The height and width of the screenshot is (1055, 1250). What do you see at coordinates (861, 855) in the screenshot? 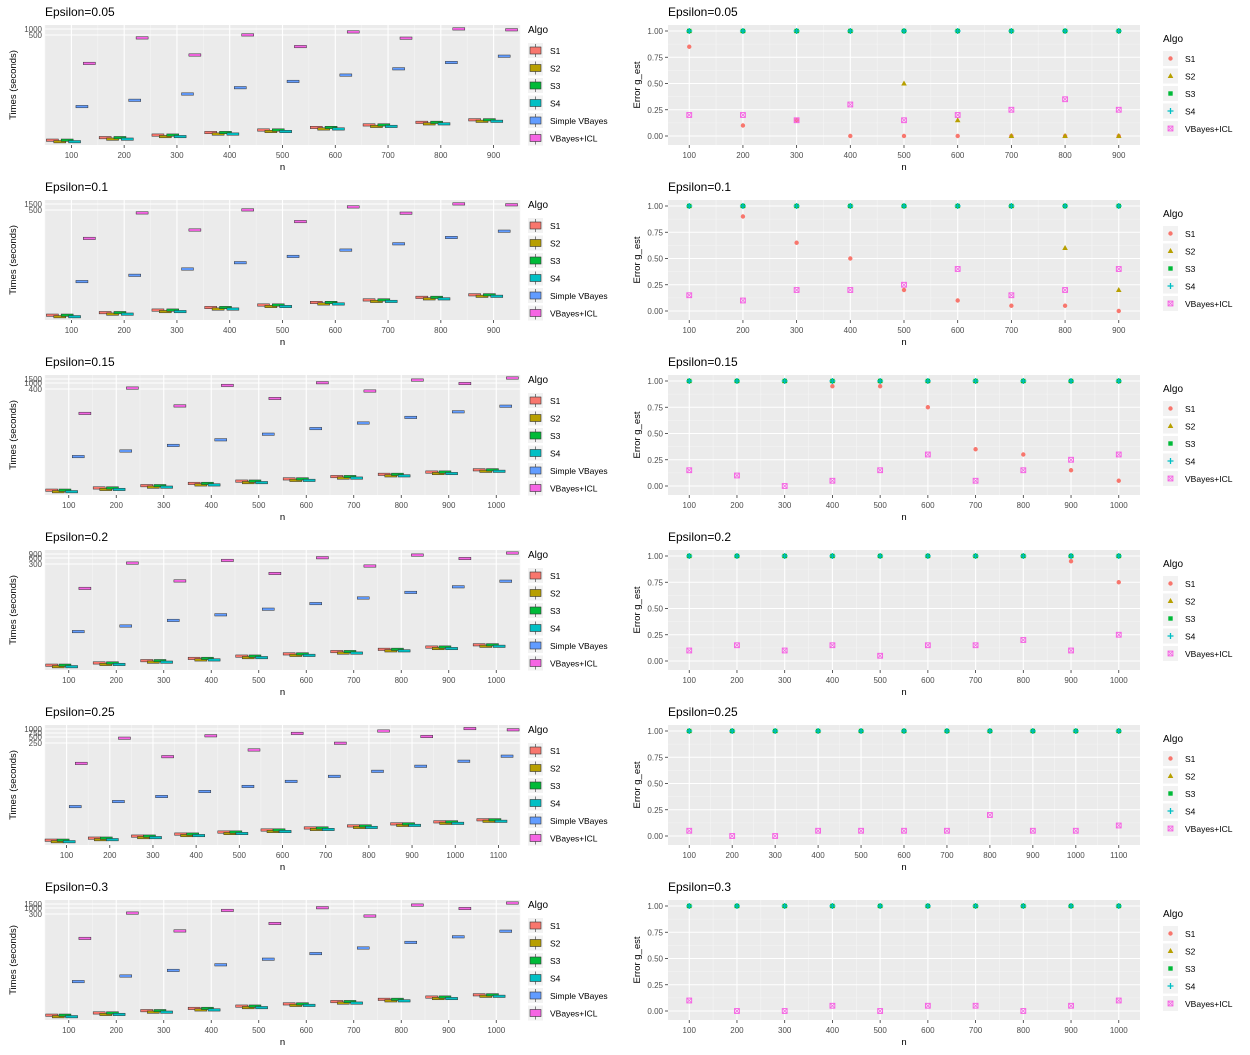
I see `x-tick-label: 500` at bounding box center [861, 855].